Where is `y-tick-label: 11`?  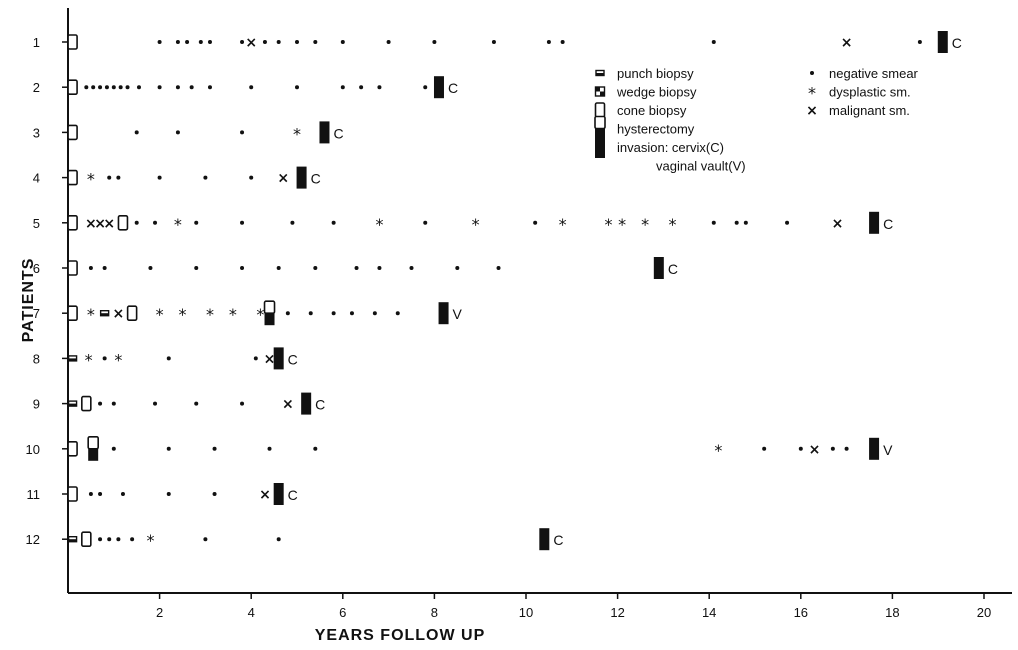 y-tick-label: 11 is located at coordinates (34, 494).